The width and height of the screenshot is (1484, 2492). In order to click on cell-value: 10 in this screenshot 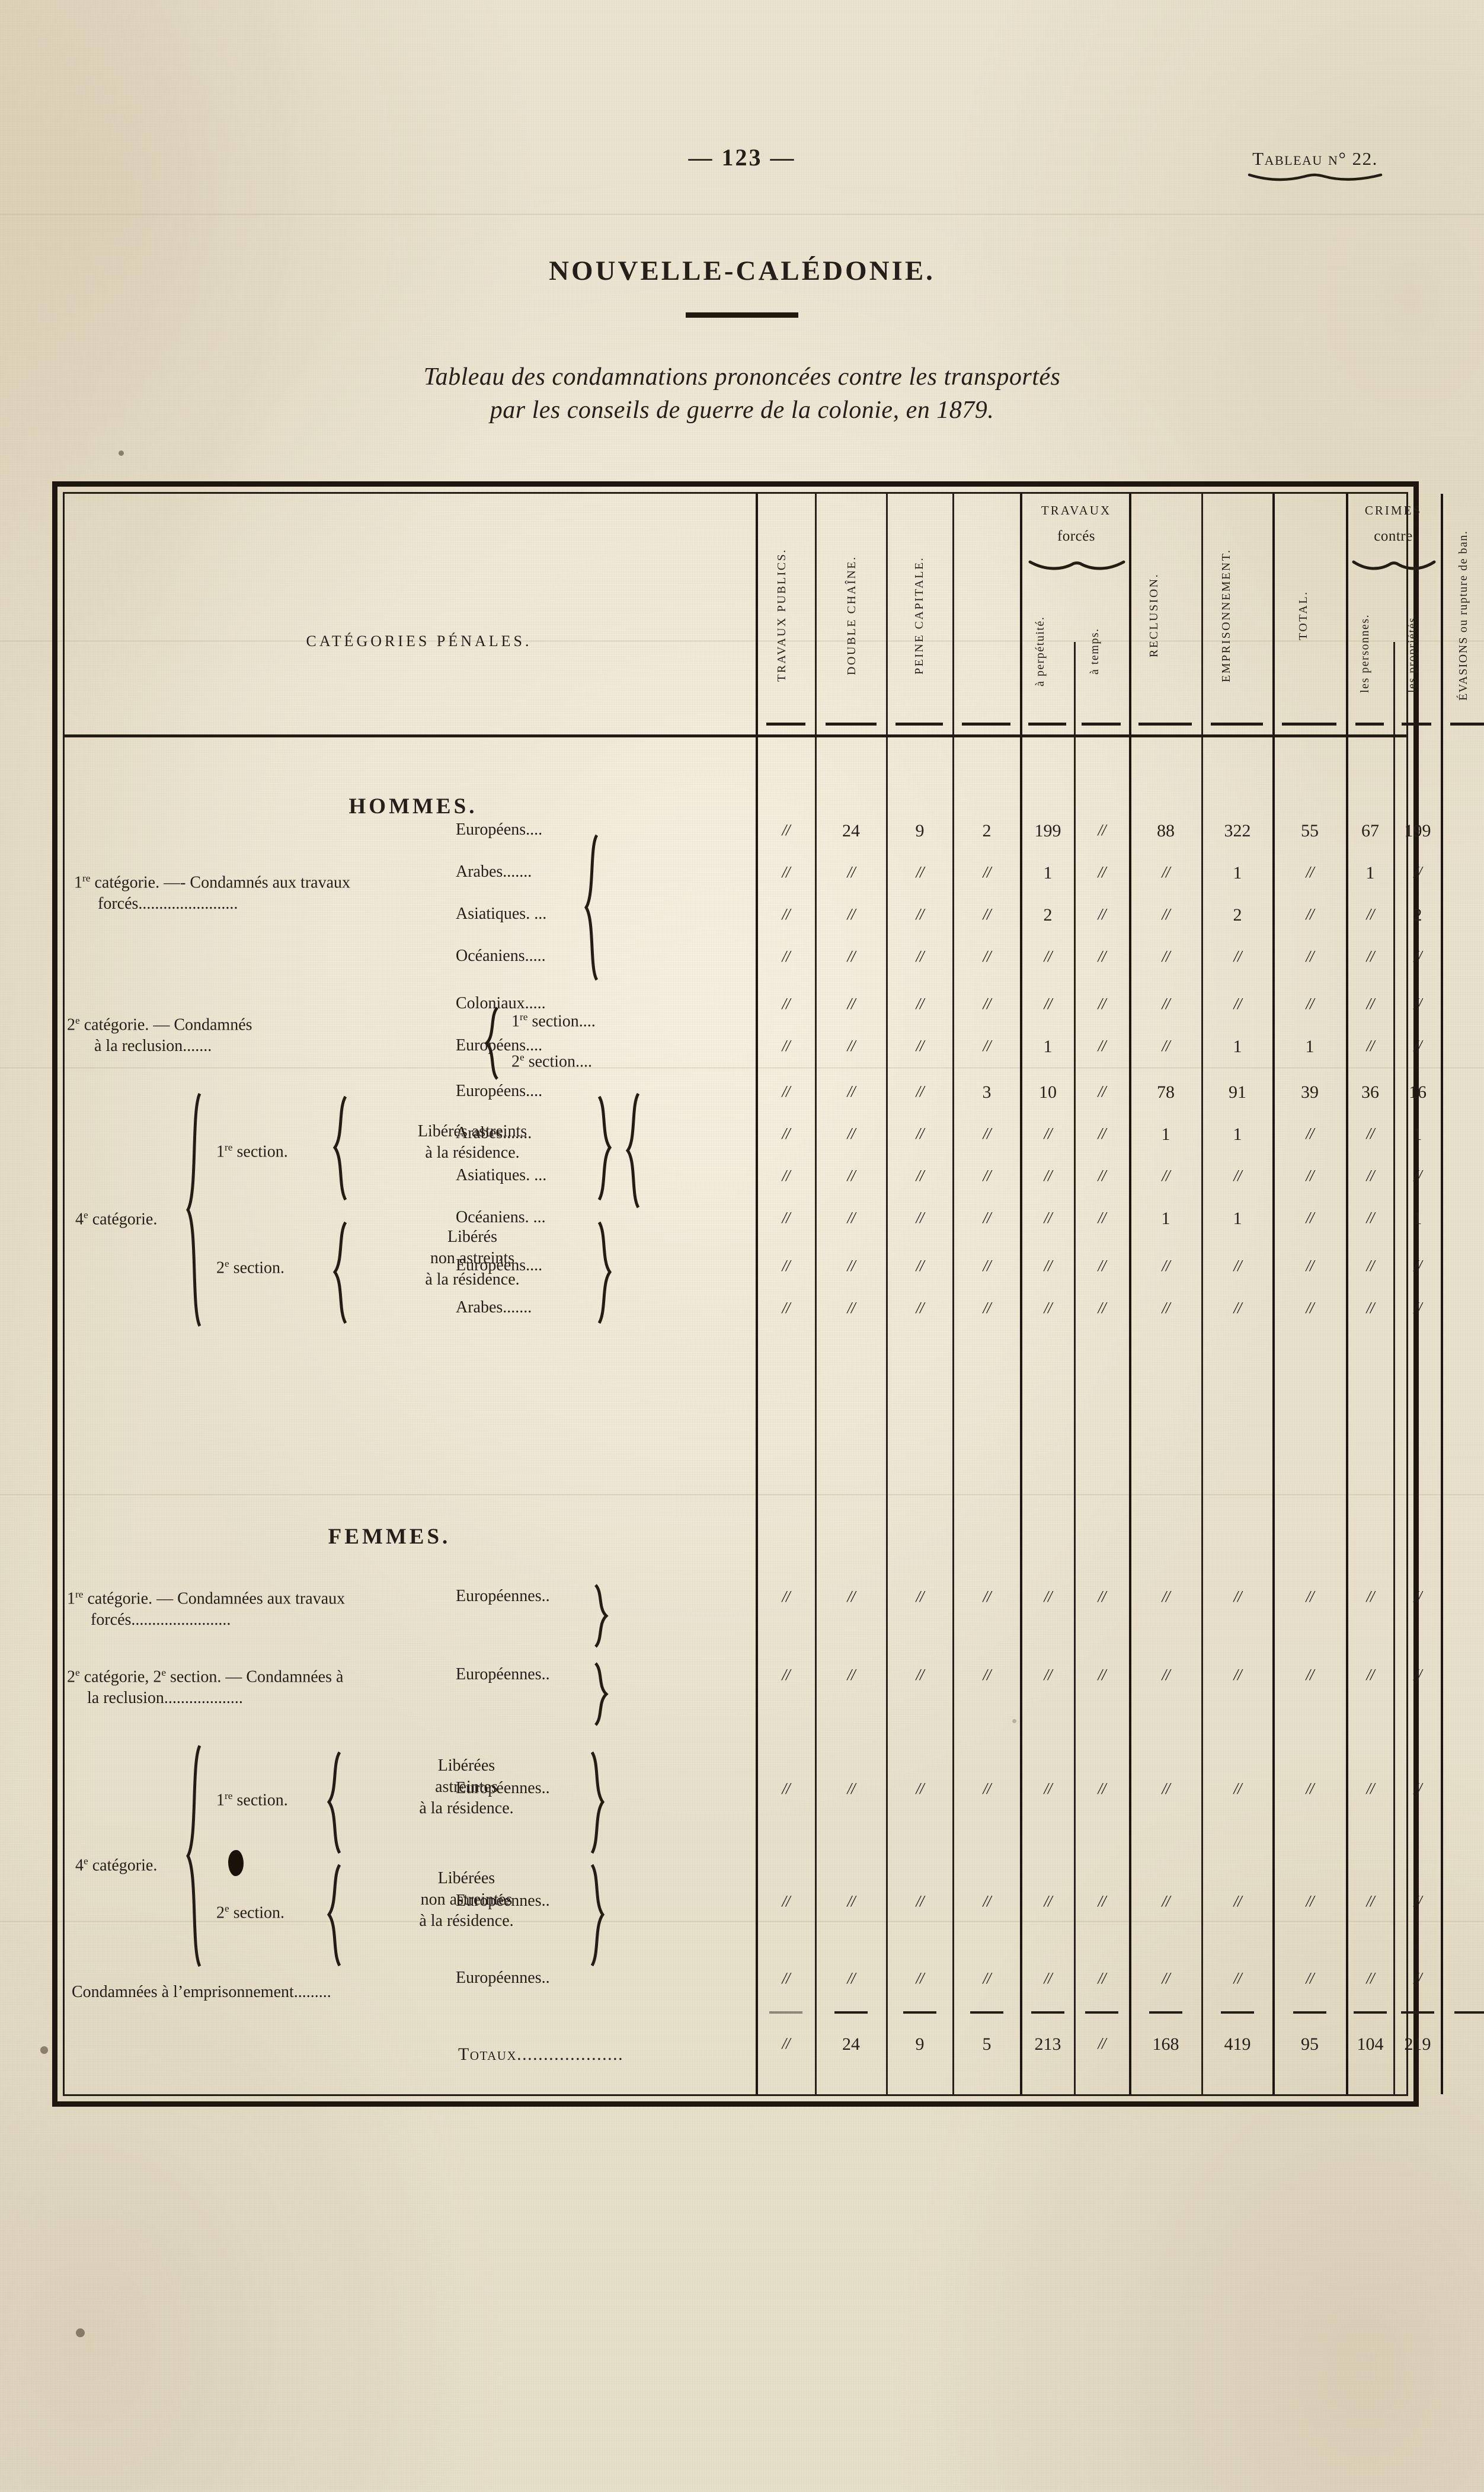, I will do `click(1048, 1092)`.